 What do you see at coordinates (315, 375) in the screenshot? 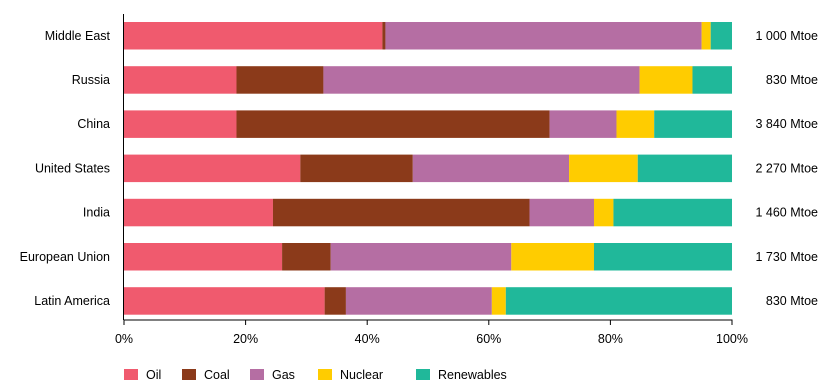
I see `legend: Oil Coal Gas Nuclear Renewables` at bounding box center [315, 375].